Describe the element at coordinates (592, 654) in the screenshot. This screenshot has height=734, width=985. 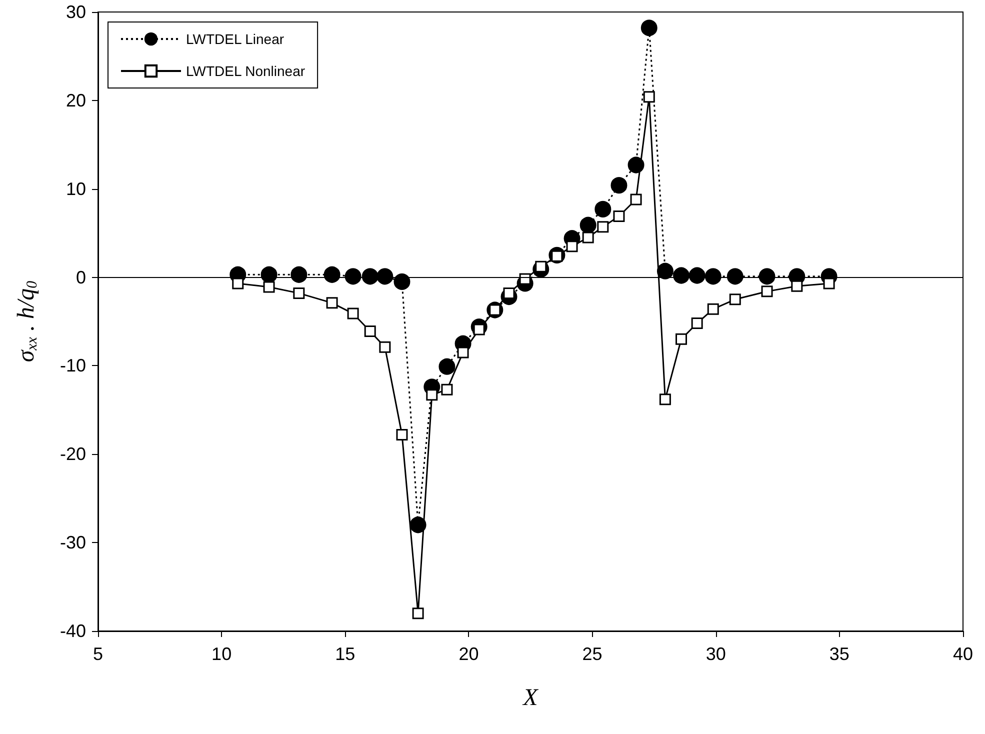
I see `x-tick-label: 25` at that location.